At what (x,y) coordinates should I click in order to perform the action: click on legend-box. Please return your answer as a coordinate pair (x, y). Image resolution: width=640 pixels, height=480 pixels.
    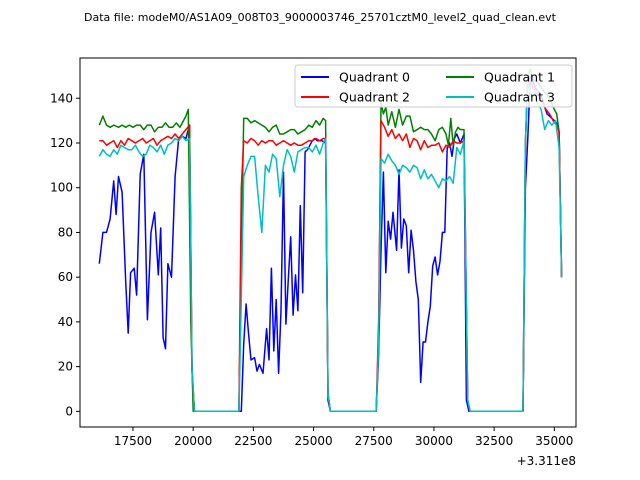
    Looking at the image, I should click on (433, 86).